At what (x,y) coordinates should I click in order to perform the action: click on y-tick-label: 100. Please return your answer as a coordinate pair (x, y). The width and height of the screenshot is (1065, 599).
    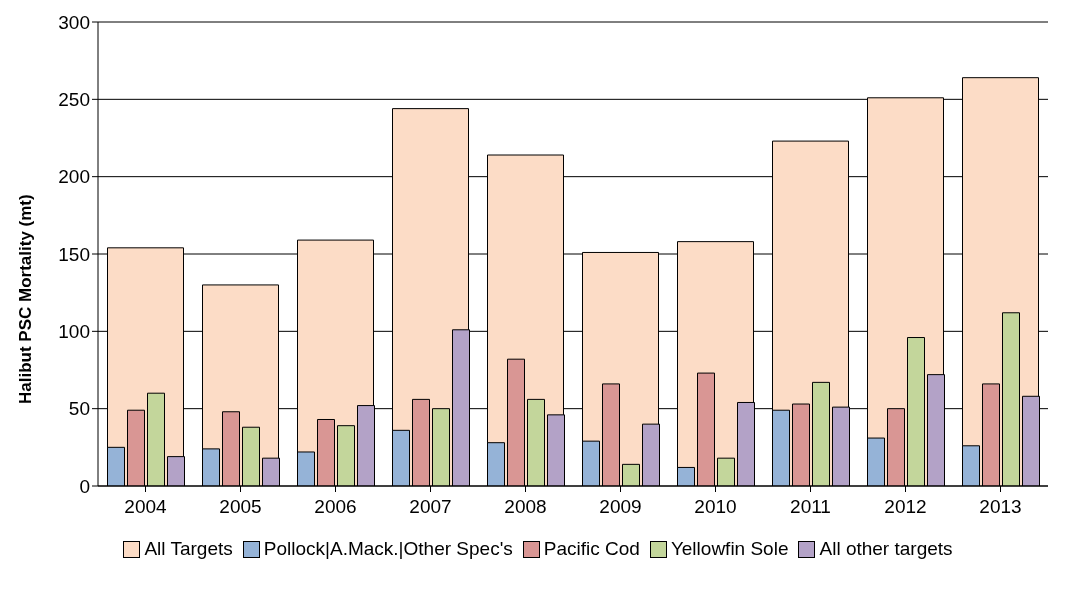
    Looking at the image, I should click on (74, 332).